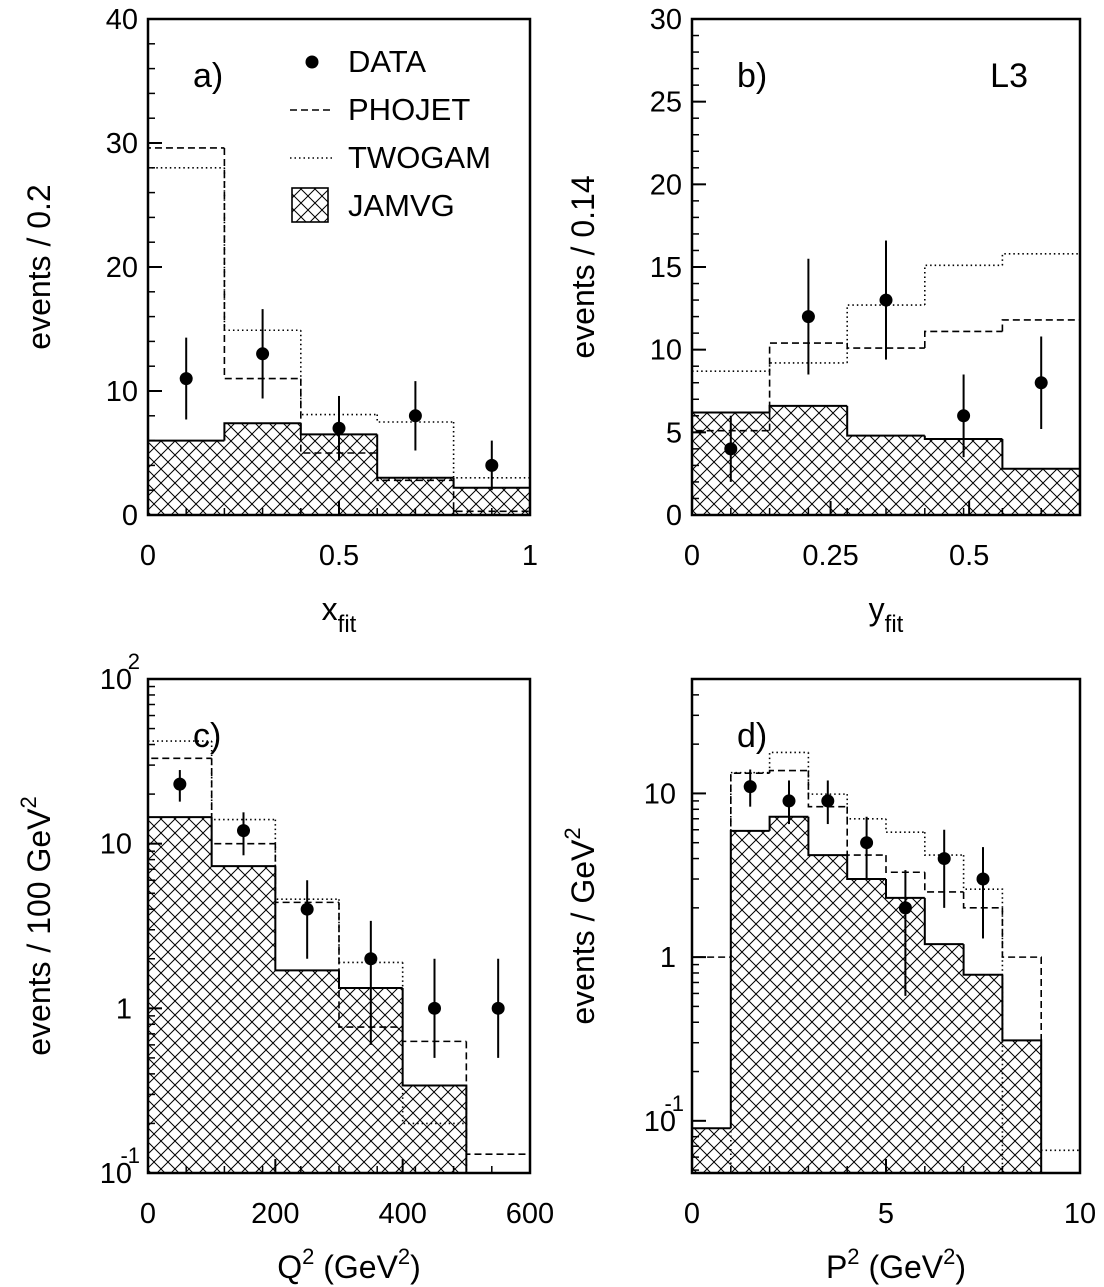 The width and height of the screenshot is (1104, 1287). I want to click on legend-item-jamvg: JAMVG, so click(373, 205).